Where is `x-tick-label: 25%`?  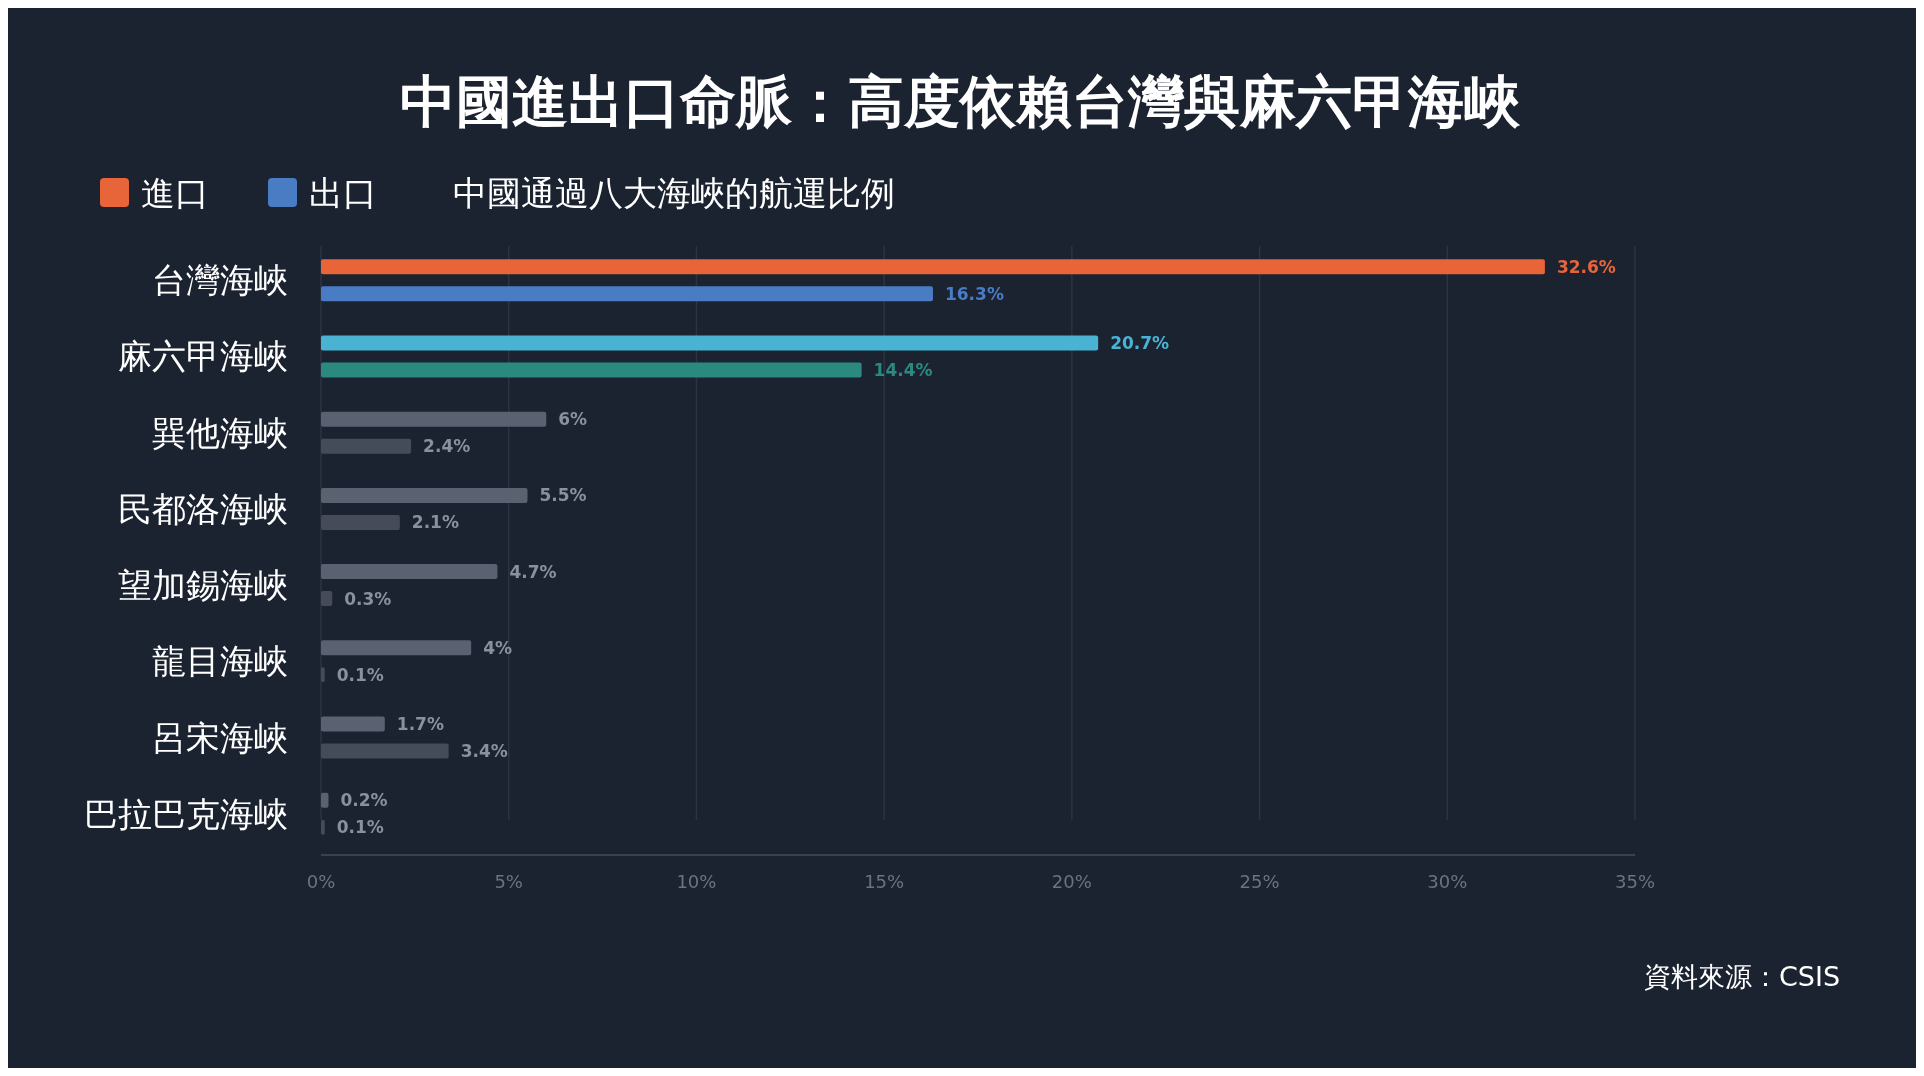
x-tick-label: 25% is located at coordinates (1259, 881).